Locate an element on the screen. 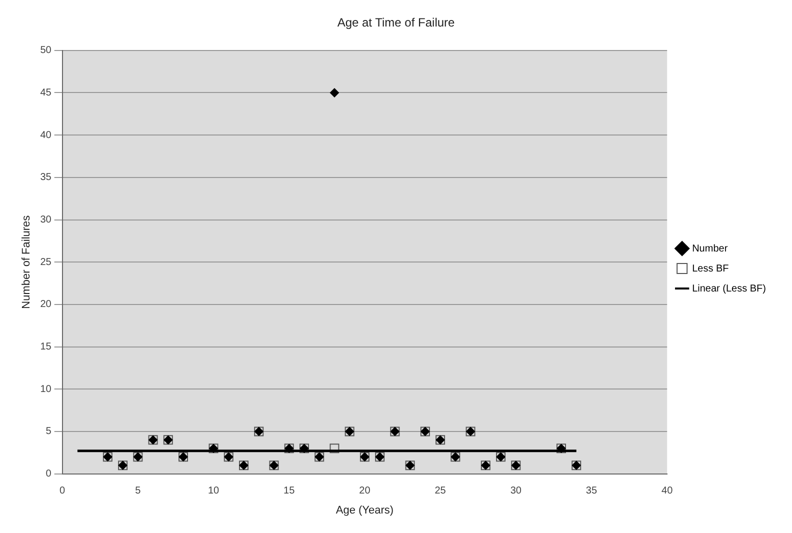 The image size is (792, 533). y-tick-label: 0 is located at coordinates (49, 474).